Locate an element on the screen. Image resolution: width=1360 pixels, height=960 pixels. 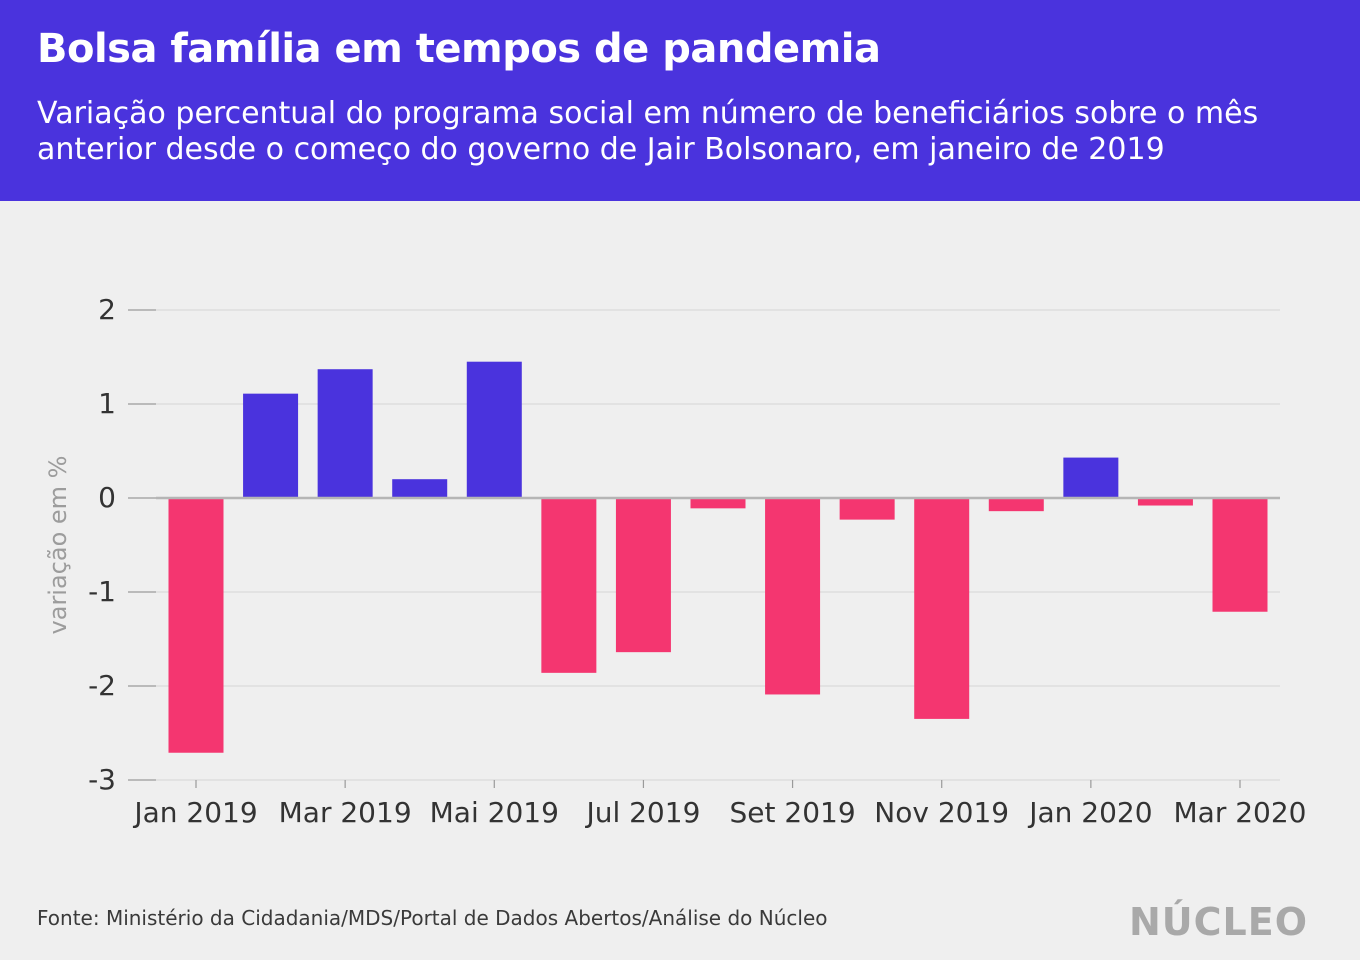
bar-mai-2019 is located at coordinates (494, 429).